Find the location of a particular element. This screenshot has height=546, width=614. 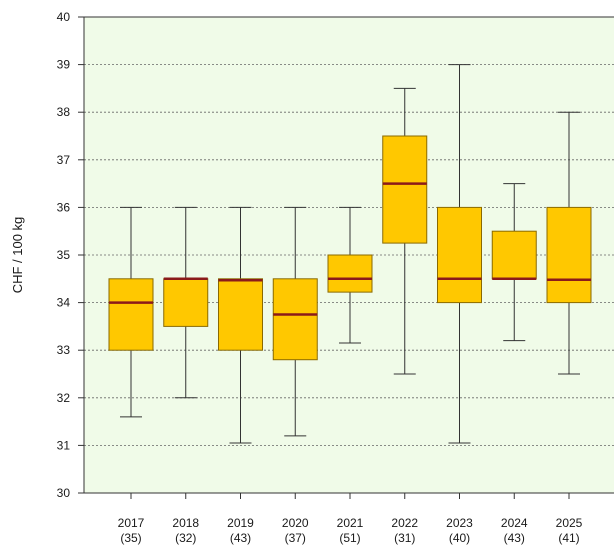

y-tick-label: 38 is located at coordinates (64, 112).